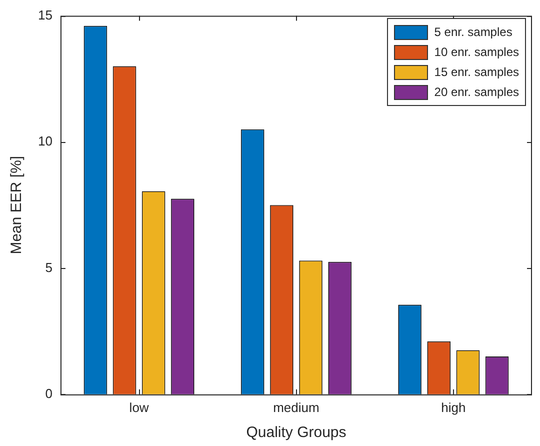 The image size is (540, 446). Describe the element at coordinates (139, 407) in the screenshot. I see `x-tick-label: low` at that location.